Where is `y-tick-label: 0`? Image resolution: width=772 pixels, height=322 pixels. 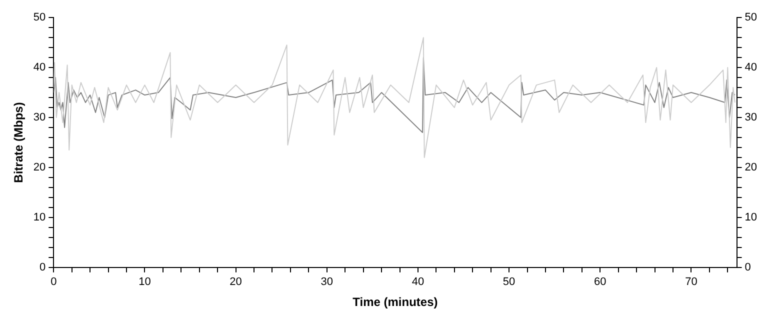 y-tick-label: 0 is located at coordinates (43, 267).